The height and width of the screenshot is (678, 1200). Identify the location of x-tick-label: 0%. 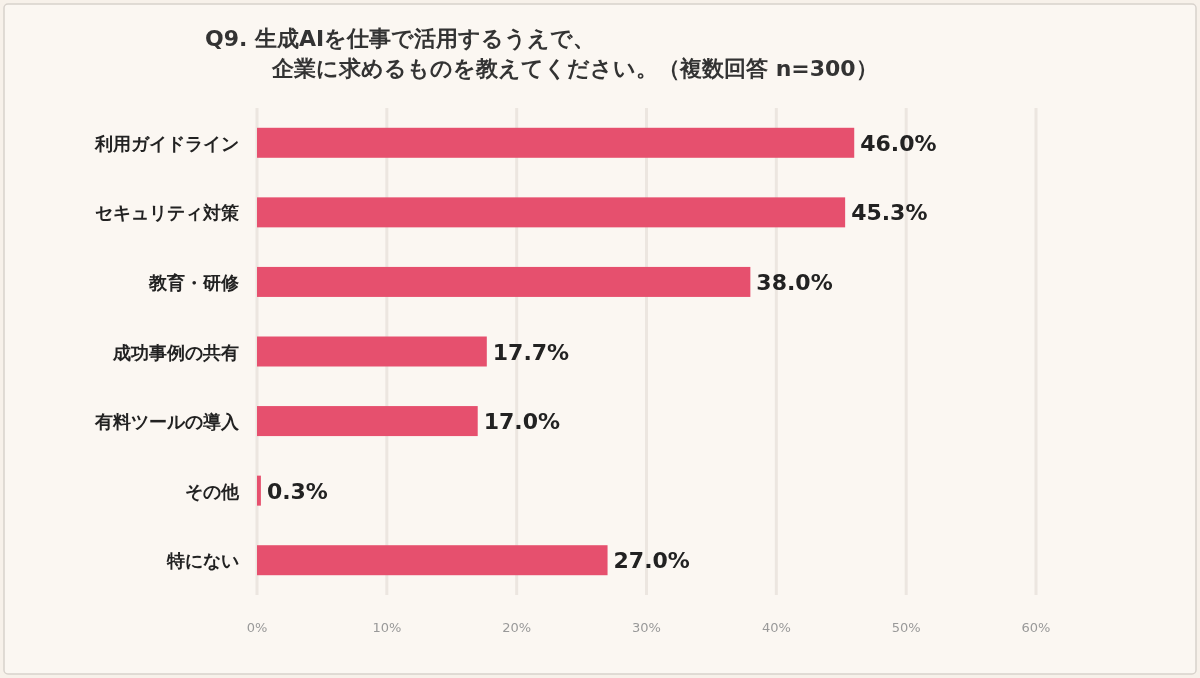
(257, 627).